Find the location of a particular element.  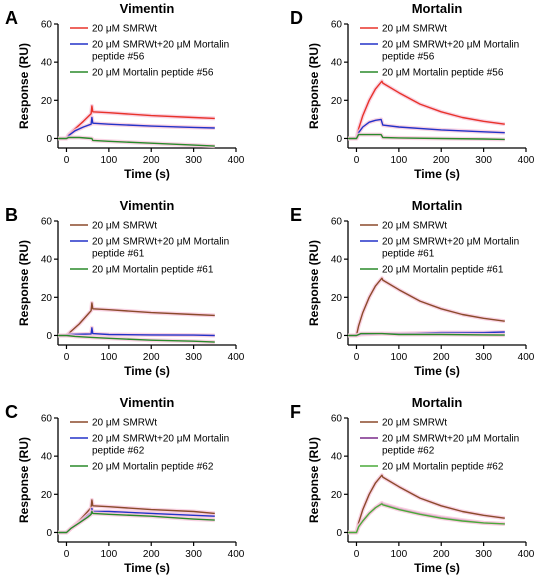

legend-label: 20 μM Mortalin peptide #61 is located at coordinates (443, 270).